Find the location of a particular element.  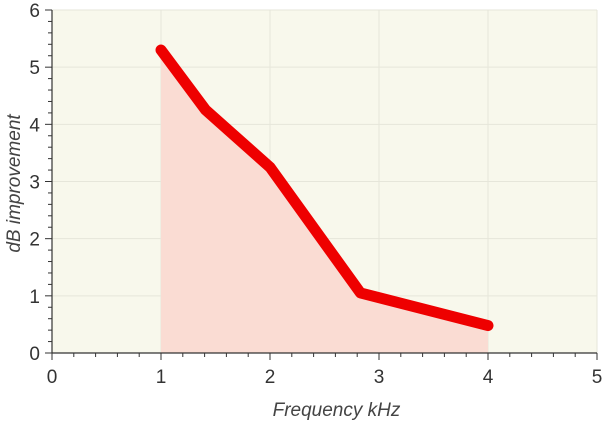

y-tick-label: 3 is located at coordinates (34, 183).